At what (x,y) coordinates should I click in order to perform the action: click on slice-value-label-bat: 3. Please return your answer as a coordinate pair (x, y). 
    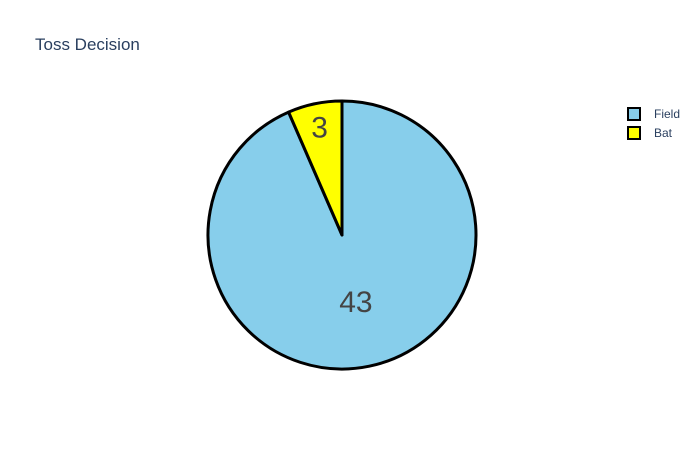
    Looking at the image, I should click on (319, 127).